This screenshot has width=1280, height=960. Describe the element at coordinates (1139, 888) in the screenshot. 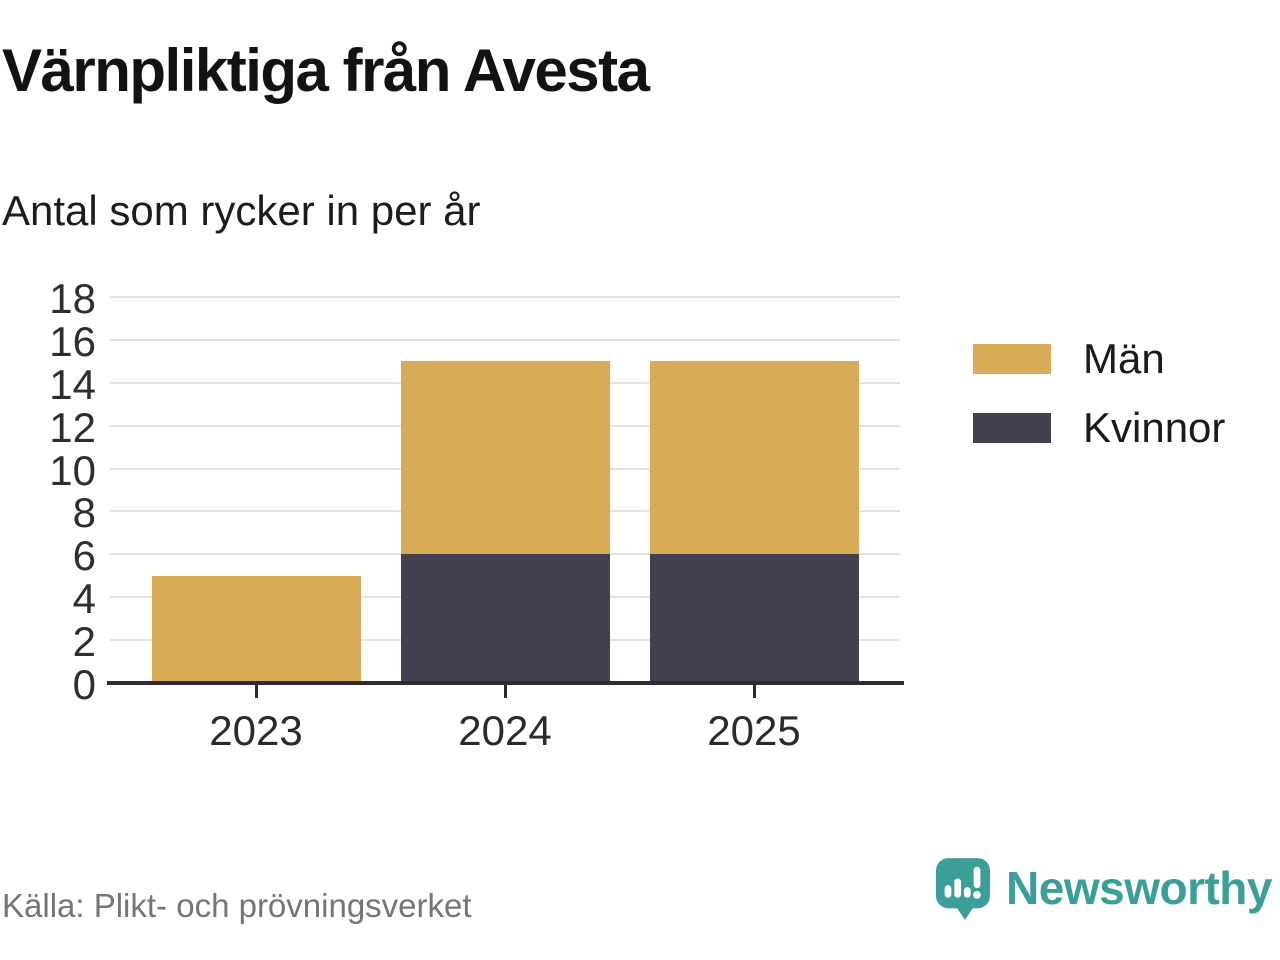

I see `brand-name: Newsworthy` at that location.